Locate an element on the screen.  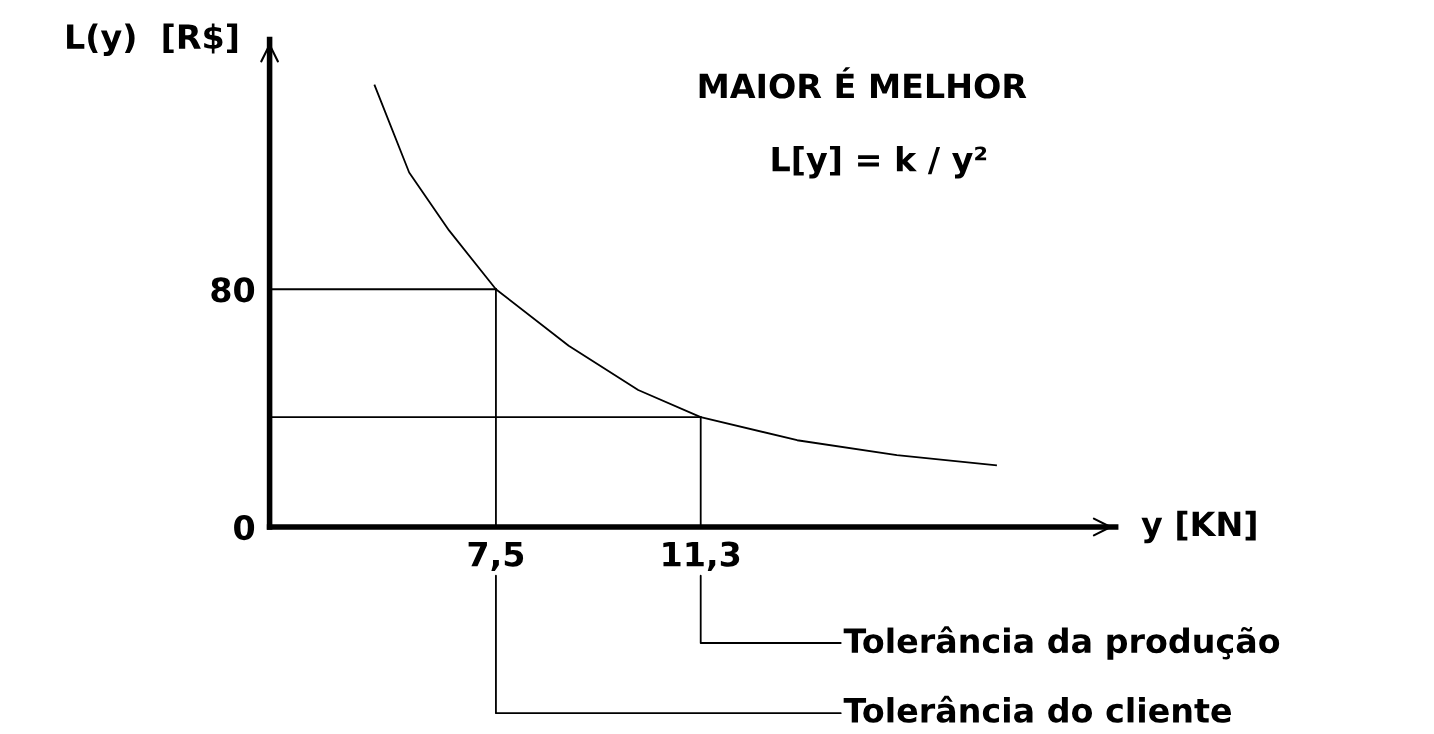
x-axis-title: y [KN] is located at coordinates (1198, 527).